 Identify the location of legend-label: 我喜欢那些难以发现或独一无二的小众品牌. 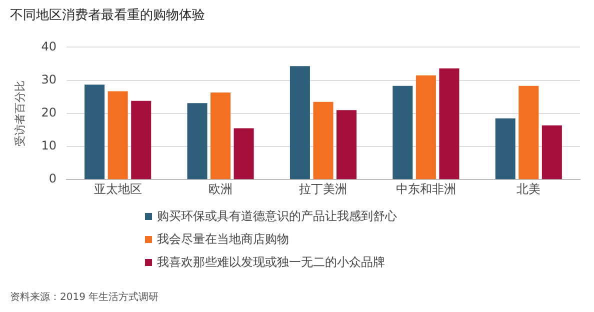
(271, 262).